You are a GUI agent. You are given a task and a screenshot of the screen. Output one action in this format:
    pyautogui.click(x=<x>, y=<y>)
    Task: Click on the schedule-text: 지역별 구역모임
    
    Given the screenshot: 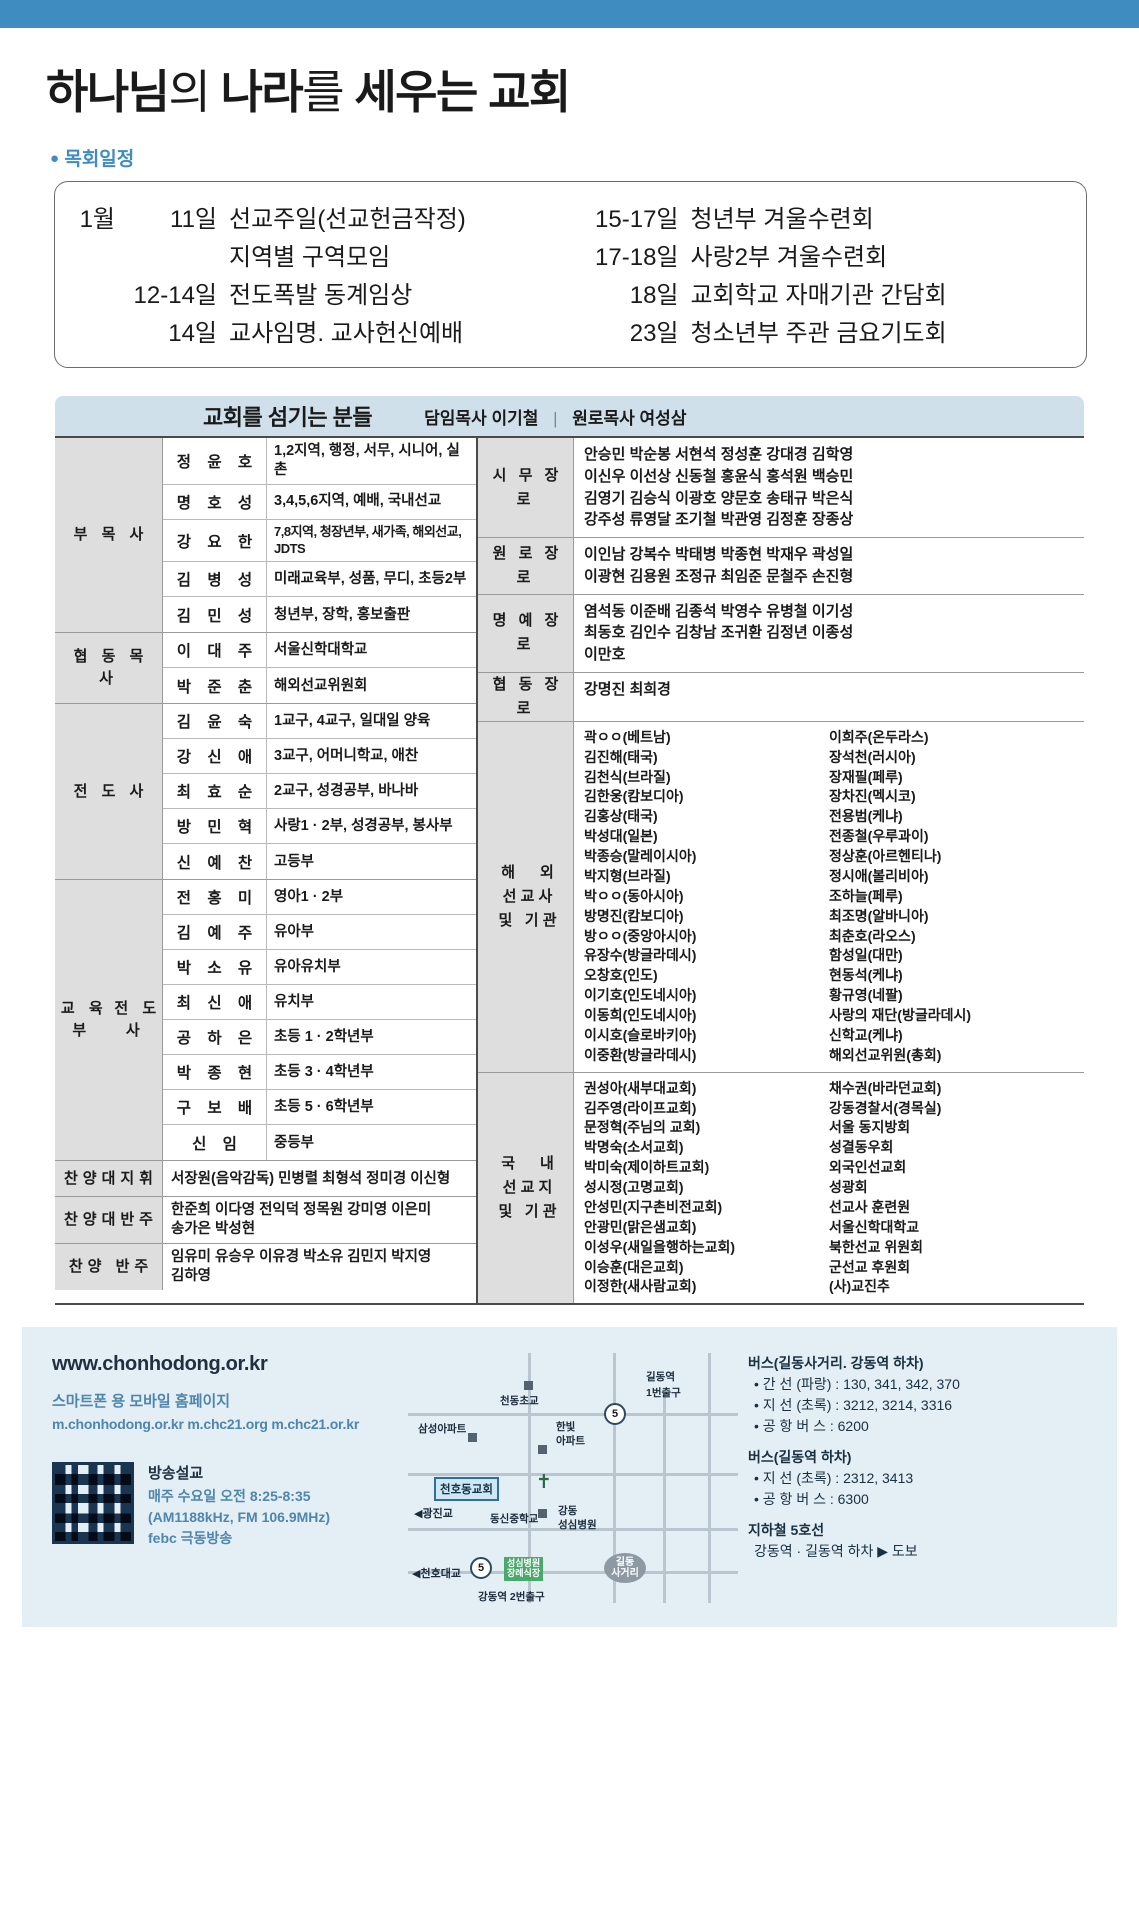 What is the action you would take?
    pyautogui.click(x=310, y=257)
    